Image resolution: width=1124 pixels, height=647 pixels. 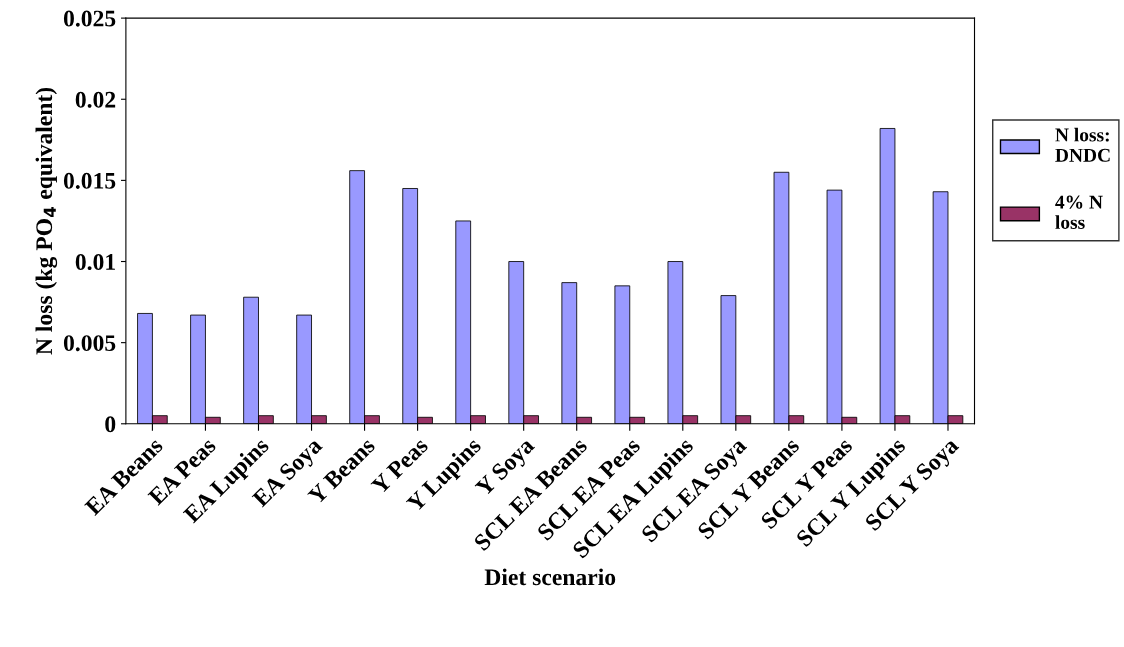 I want to click on y-tick-label: 0.005, so click(x=89, y=343).